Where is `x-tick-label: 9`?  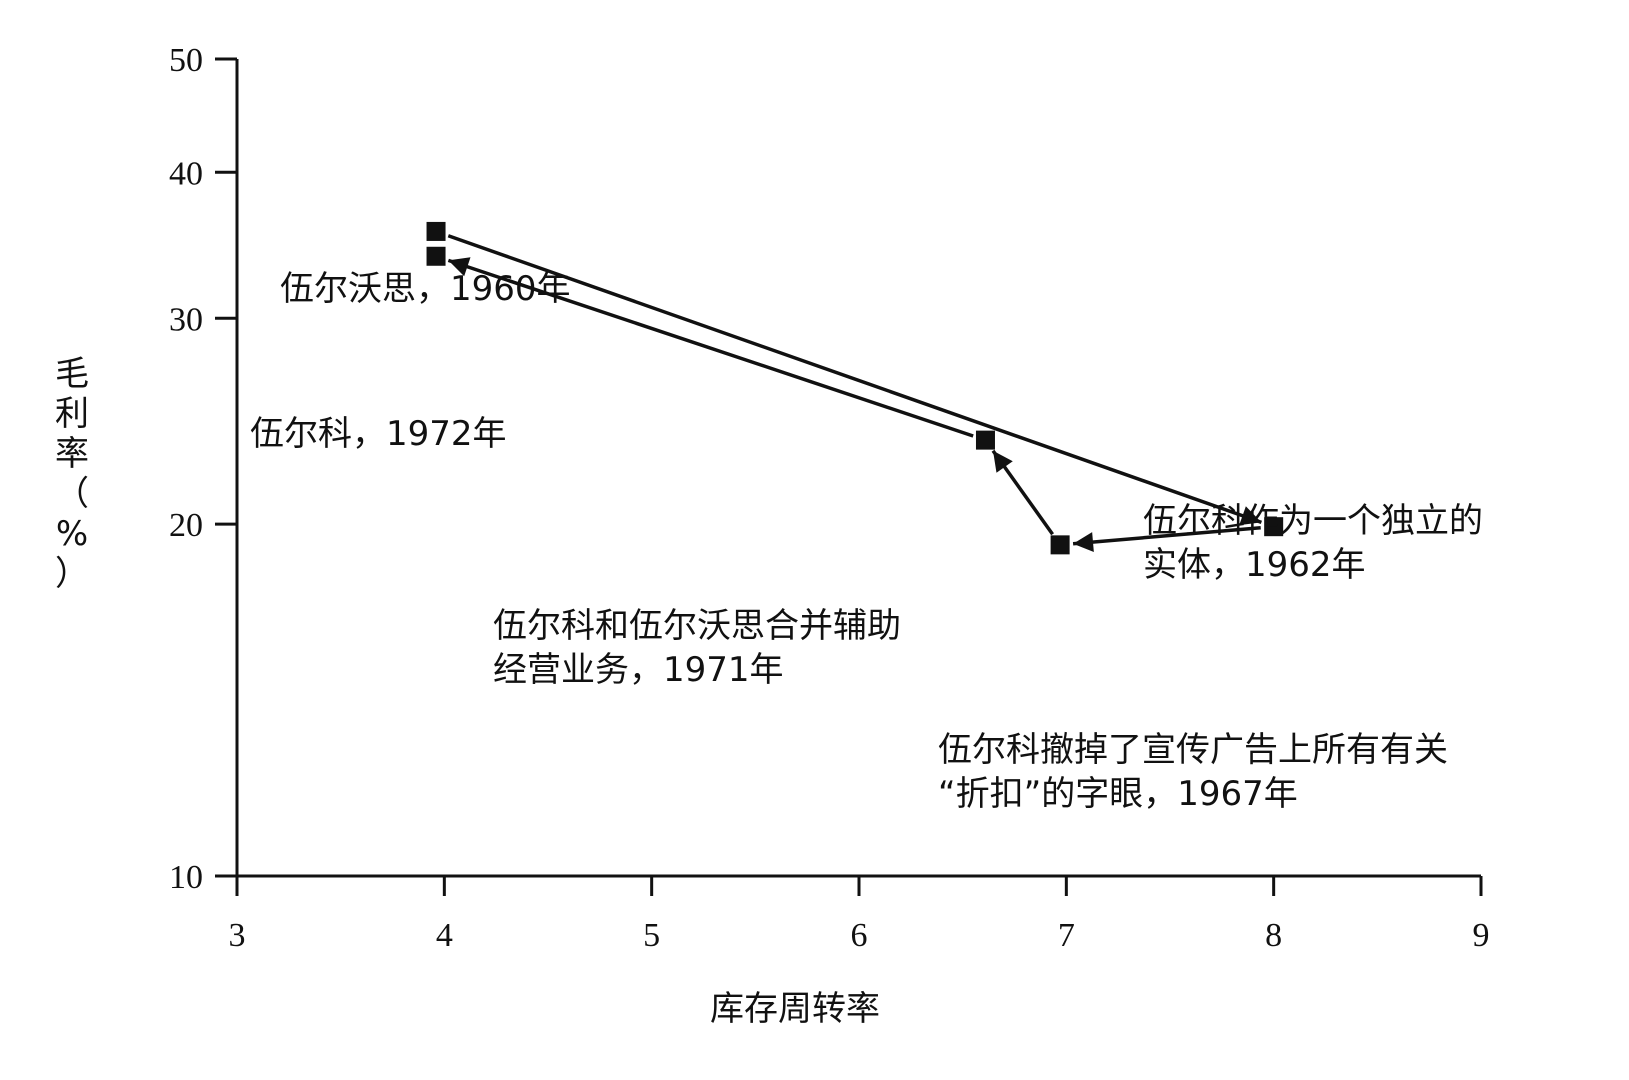 x-tick-label: 9 is located at coordinates (1481, 935).